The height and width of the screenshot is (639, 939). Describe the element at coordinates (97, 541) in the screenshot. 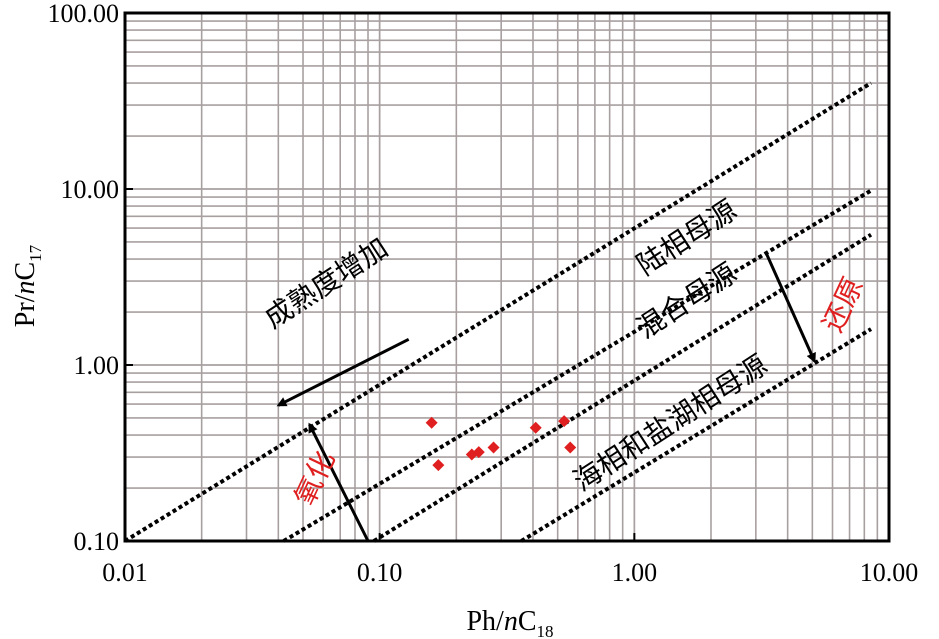

I see `y-tick-label: 0.10` at that location.